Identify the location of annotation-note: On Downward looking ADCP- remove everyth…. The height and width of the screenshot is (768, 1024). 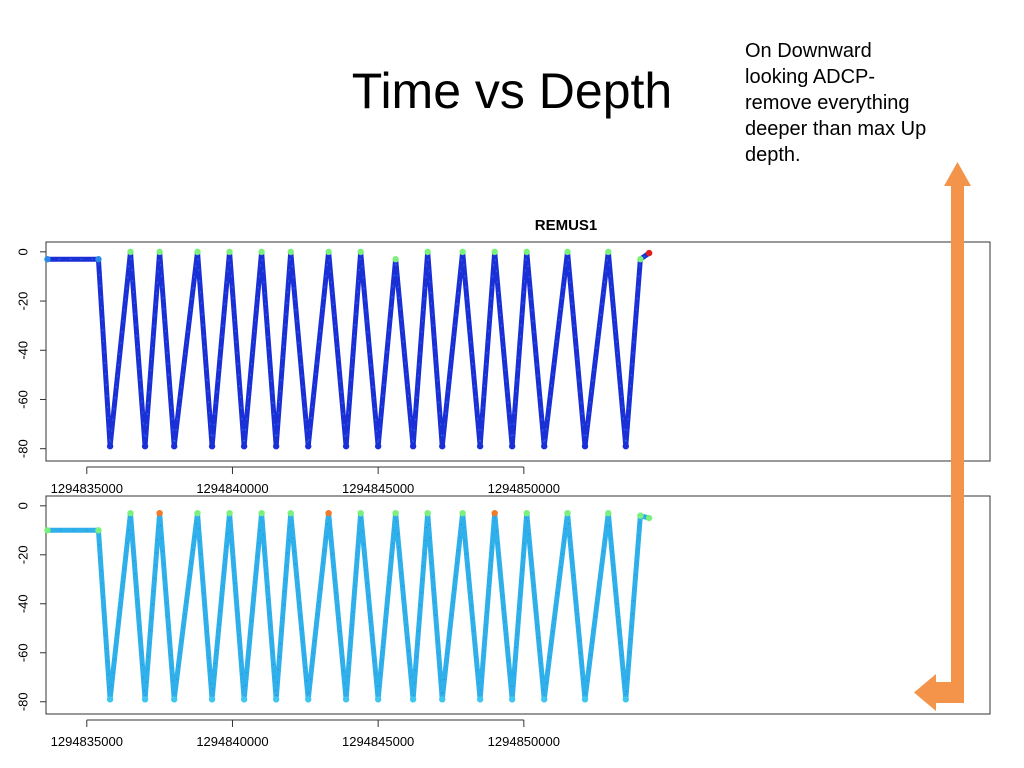
(865, 103).